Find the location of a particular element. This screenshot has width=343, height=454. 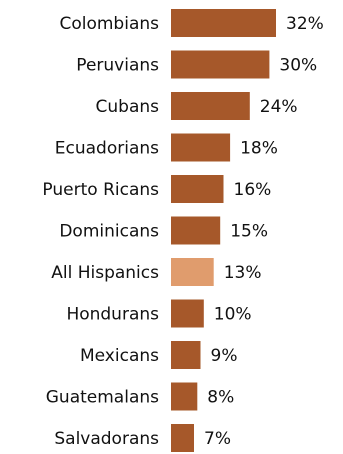

category-label-guatemalans: Guatemalans is located at coordinates (102, 398).